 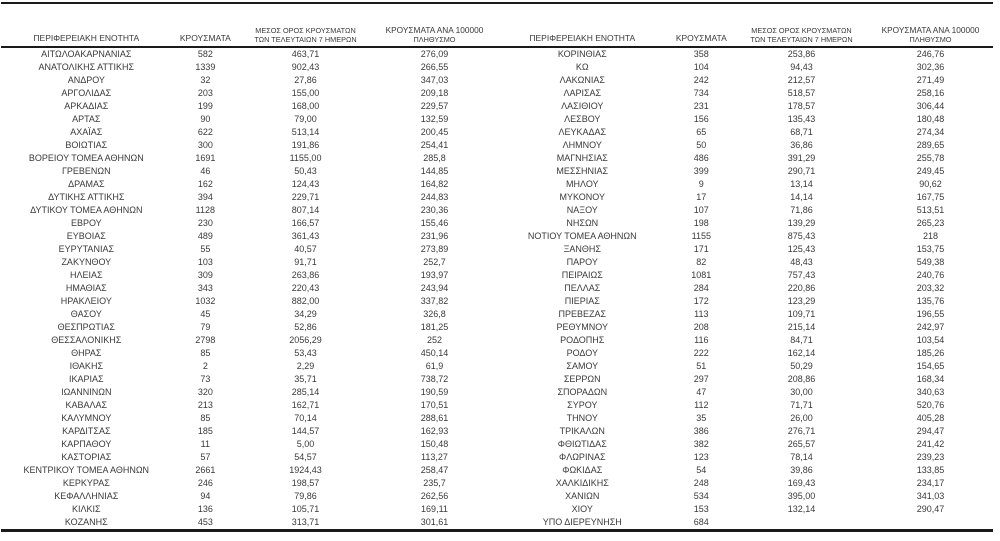 What do you see at coordinates (434, 184) in the screenshot?
I see `per100k-cell: 164,82` at bounding box center [434, 184].